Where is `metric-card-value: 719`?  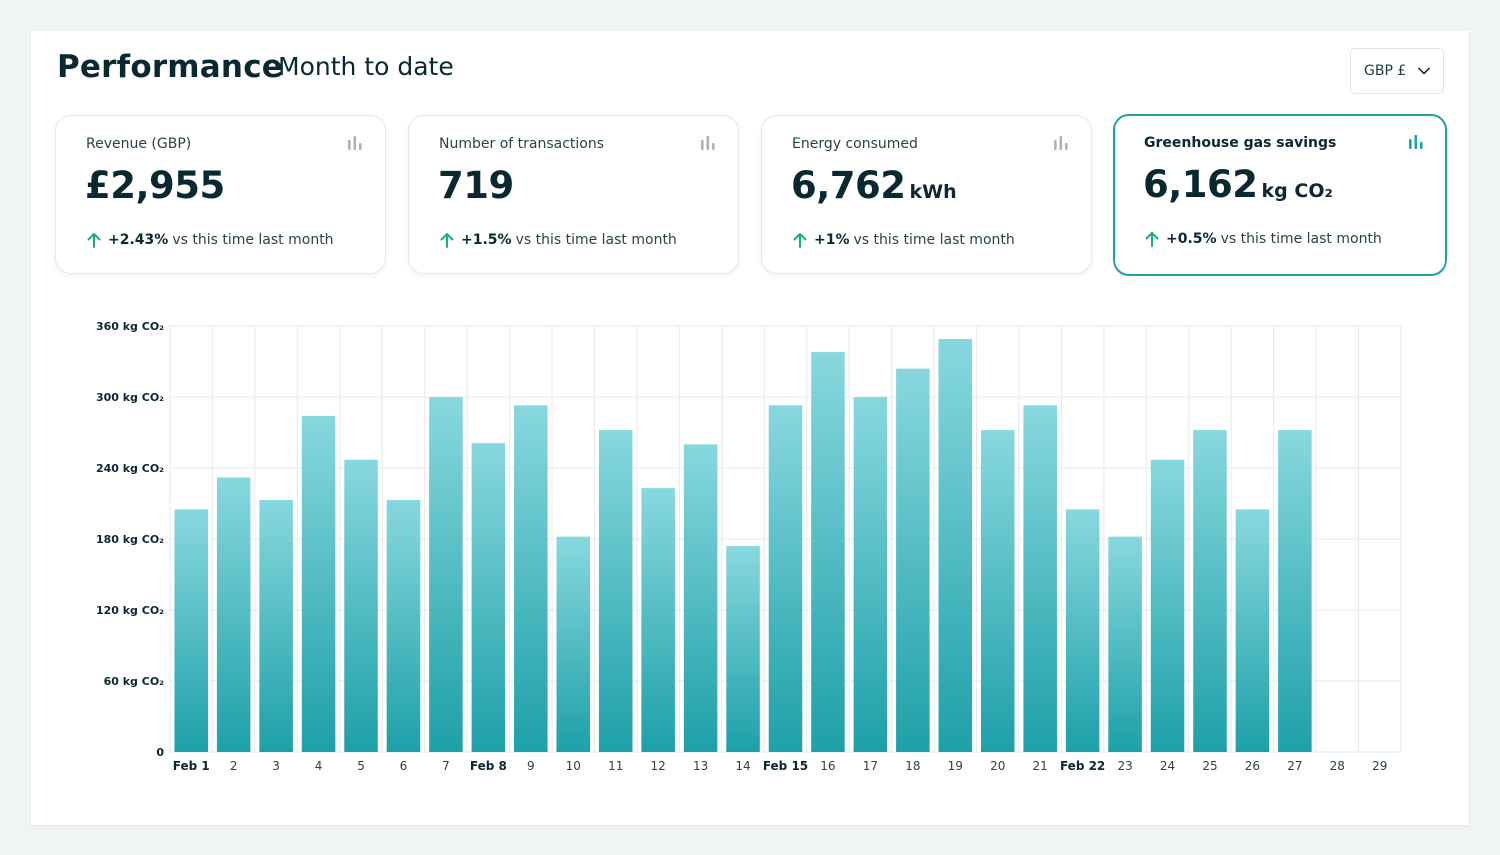
metric-card-value: 719 is located at coordinates (478, 185).